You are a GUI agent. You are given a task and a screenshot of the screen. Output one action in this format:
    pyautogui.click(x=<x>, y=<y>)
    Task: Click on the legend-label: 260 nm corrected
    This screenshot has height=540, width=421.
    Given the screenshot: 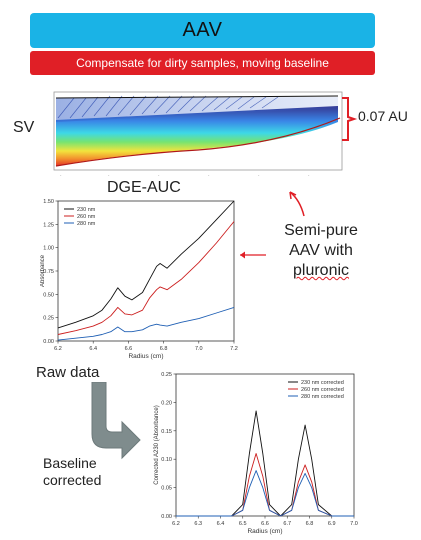 What is the action you would take?
    pyautogui.click(x=322, y=390)
    